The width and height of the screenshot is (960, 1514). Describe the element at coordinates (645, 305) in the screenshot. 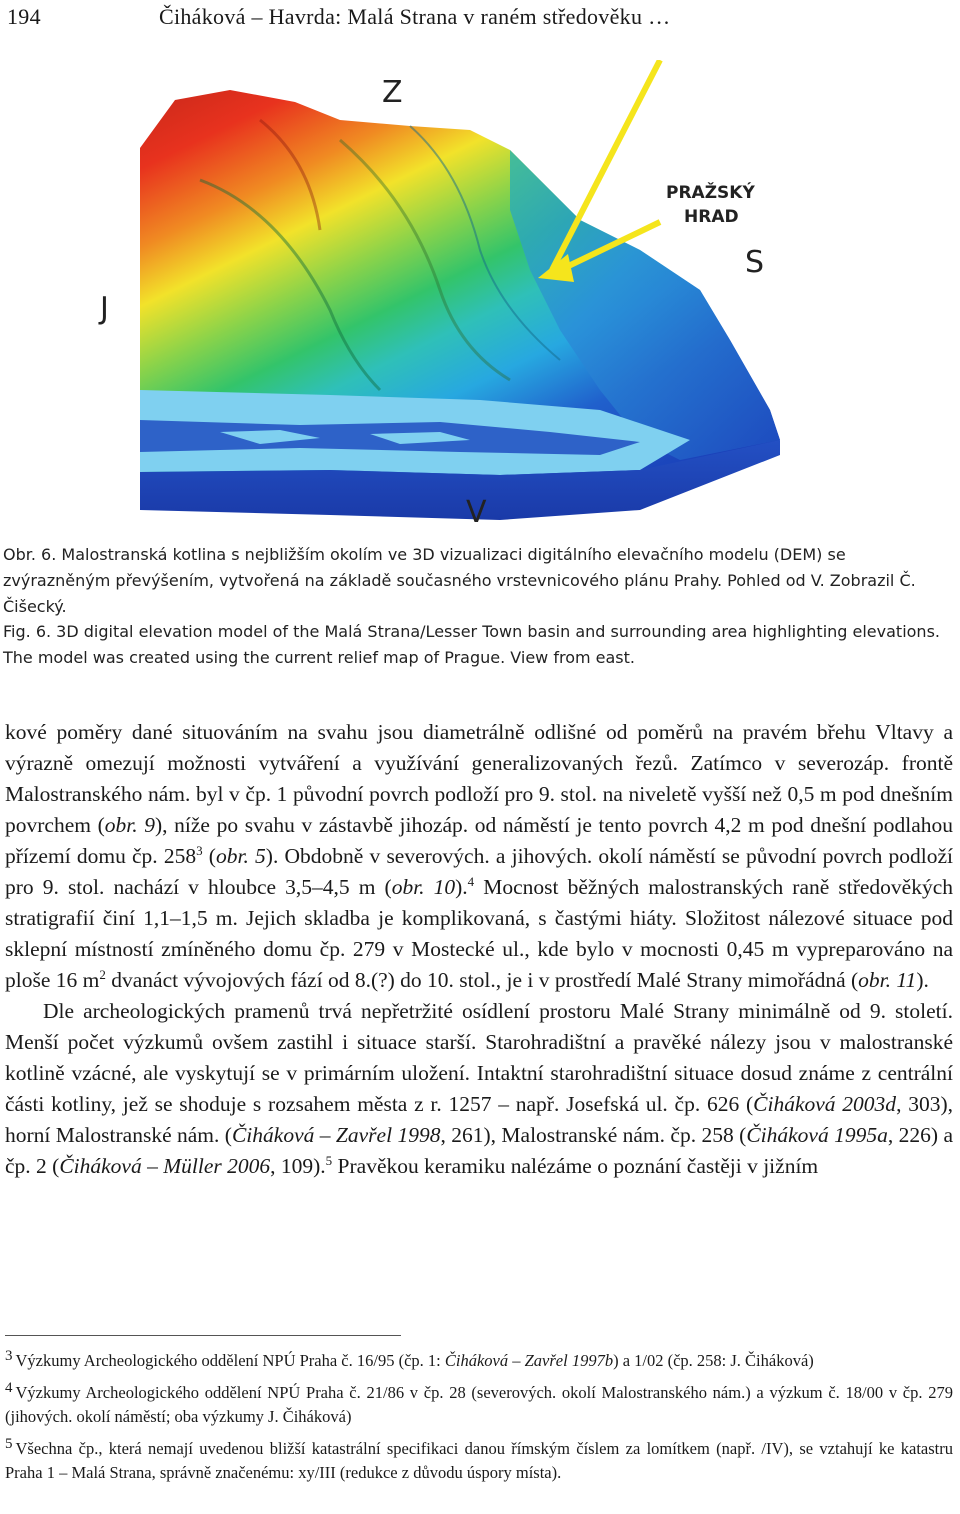

I see `terrain-right-slope` at that location.